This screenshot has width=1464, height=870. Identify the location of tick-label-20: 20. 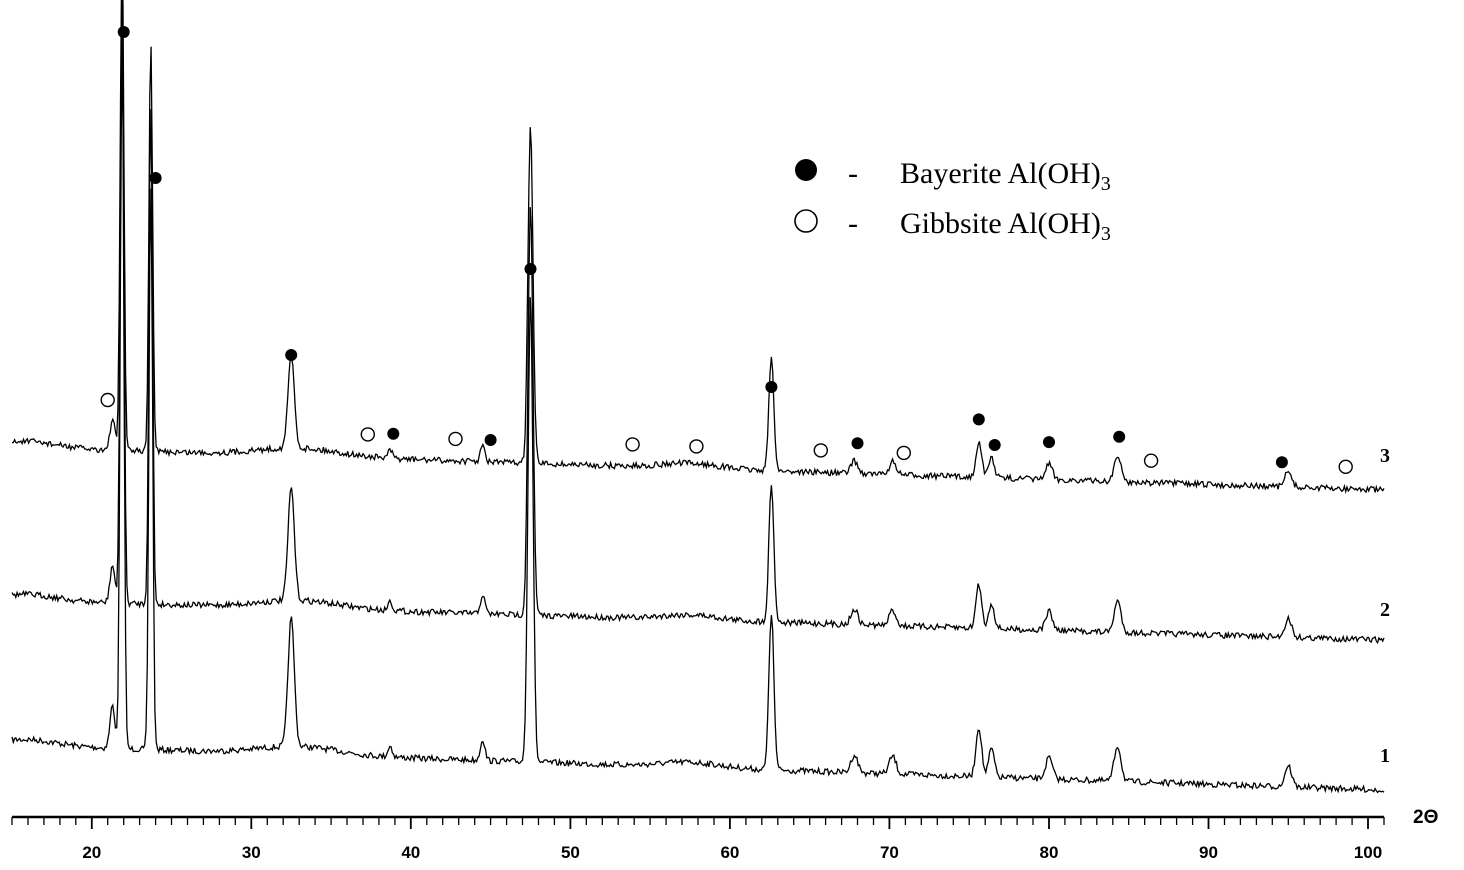
(91, 852).